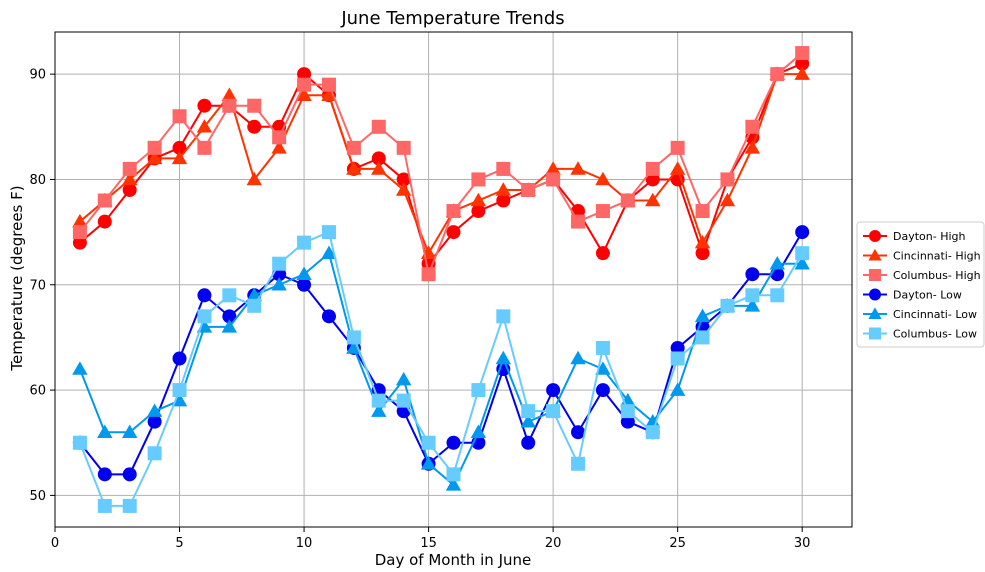  Describe the element at coordinates (677, 543) in the screenshot. I see `x-tick-label: 25` at that location.